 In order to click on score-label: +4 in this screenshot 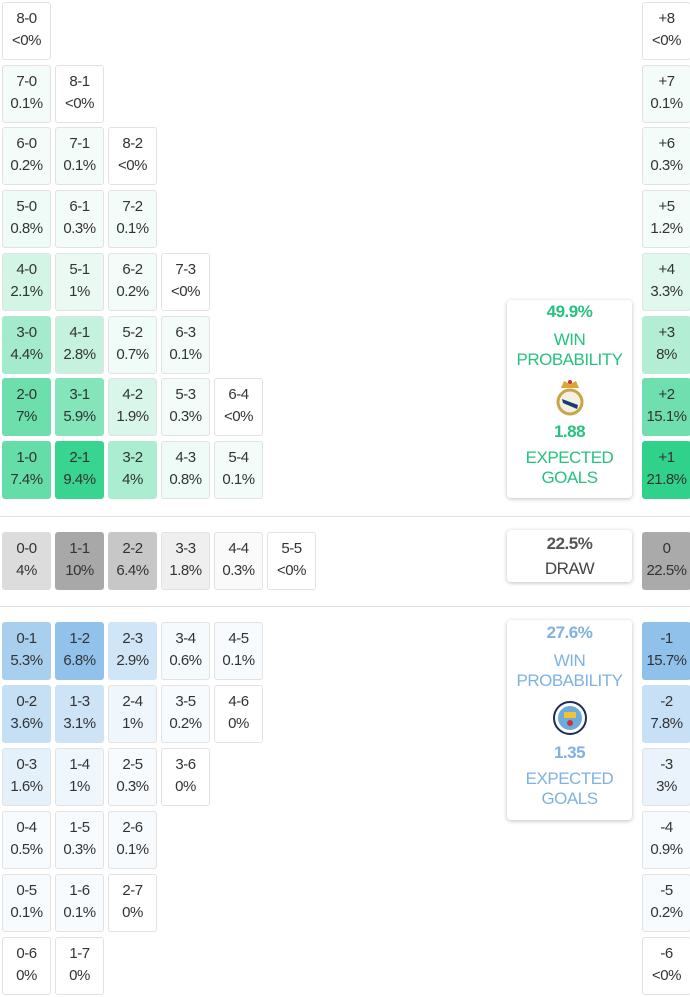, I will do `click(666, 269)`.